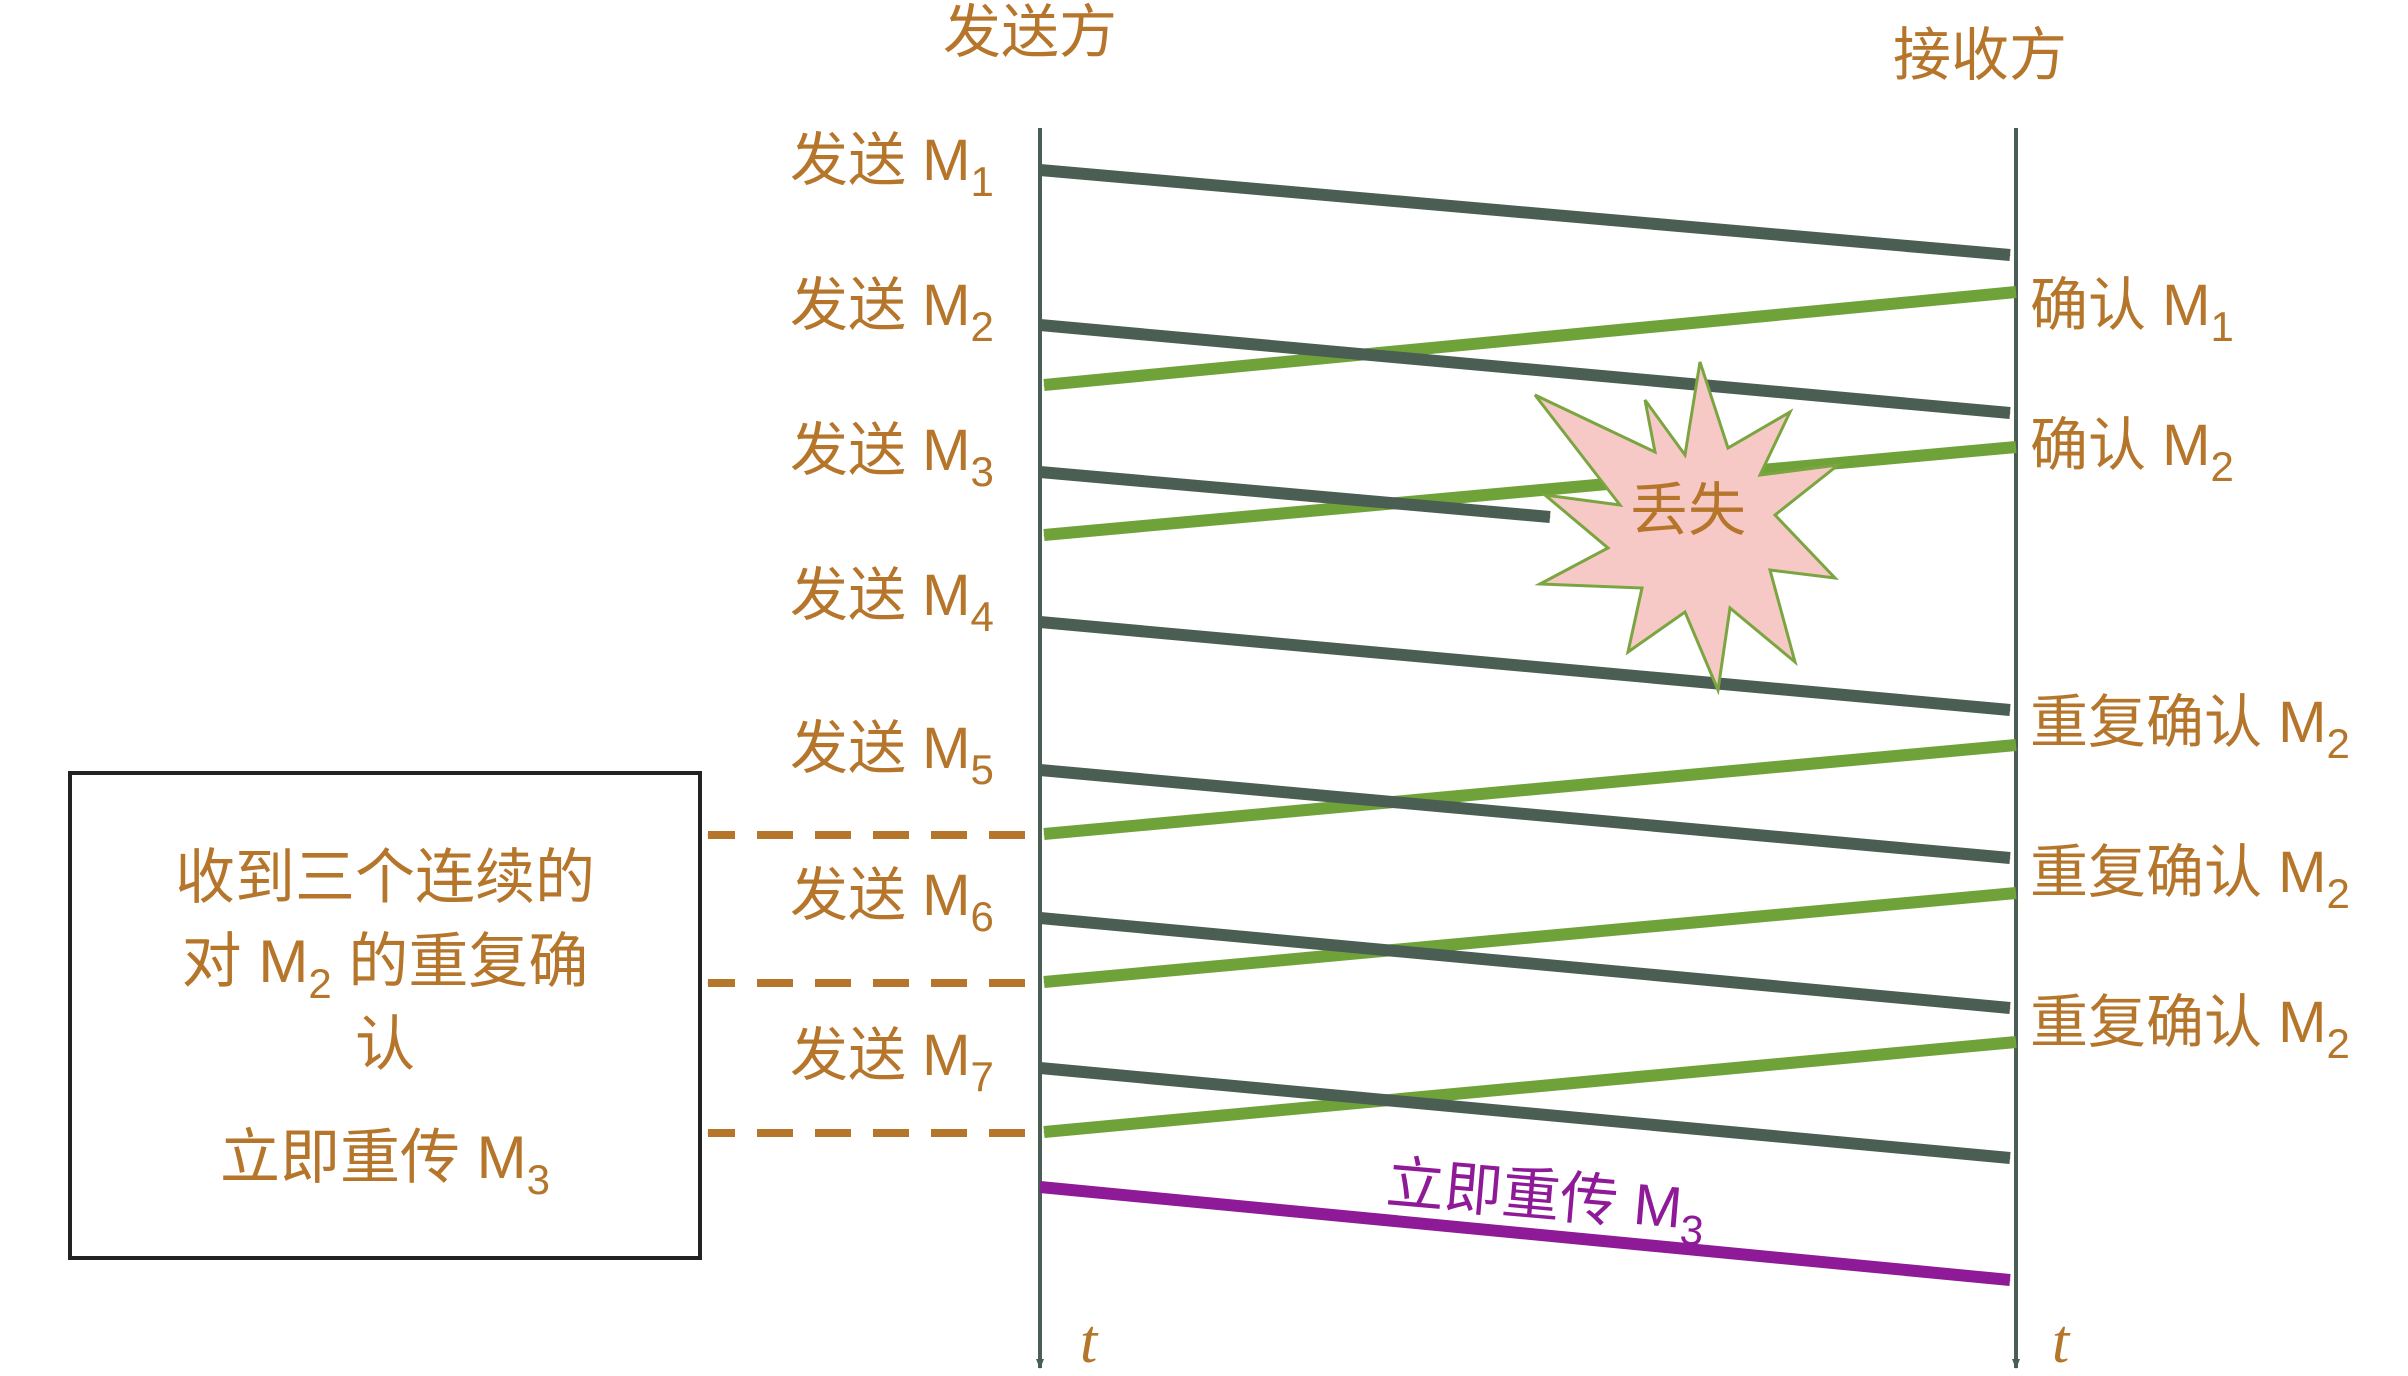 Image resolution: width=2408 pixels, height=1376 pixels. What do you see at coordinates (2190, 728) in the screenshot?
I see `dup-ack-label-1: 重复确认 M2` at bounding box center [2190, 728].